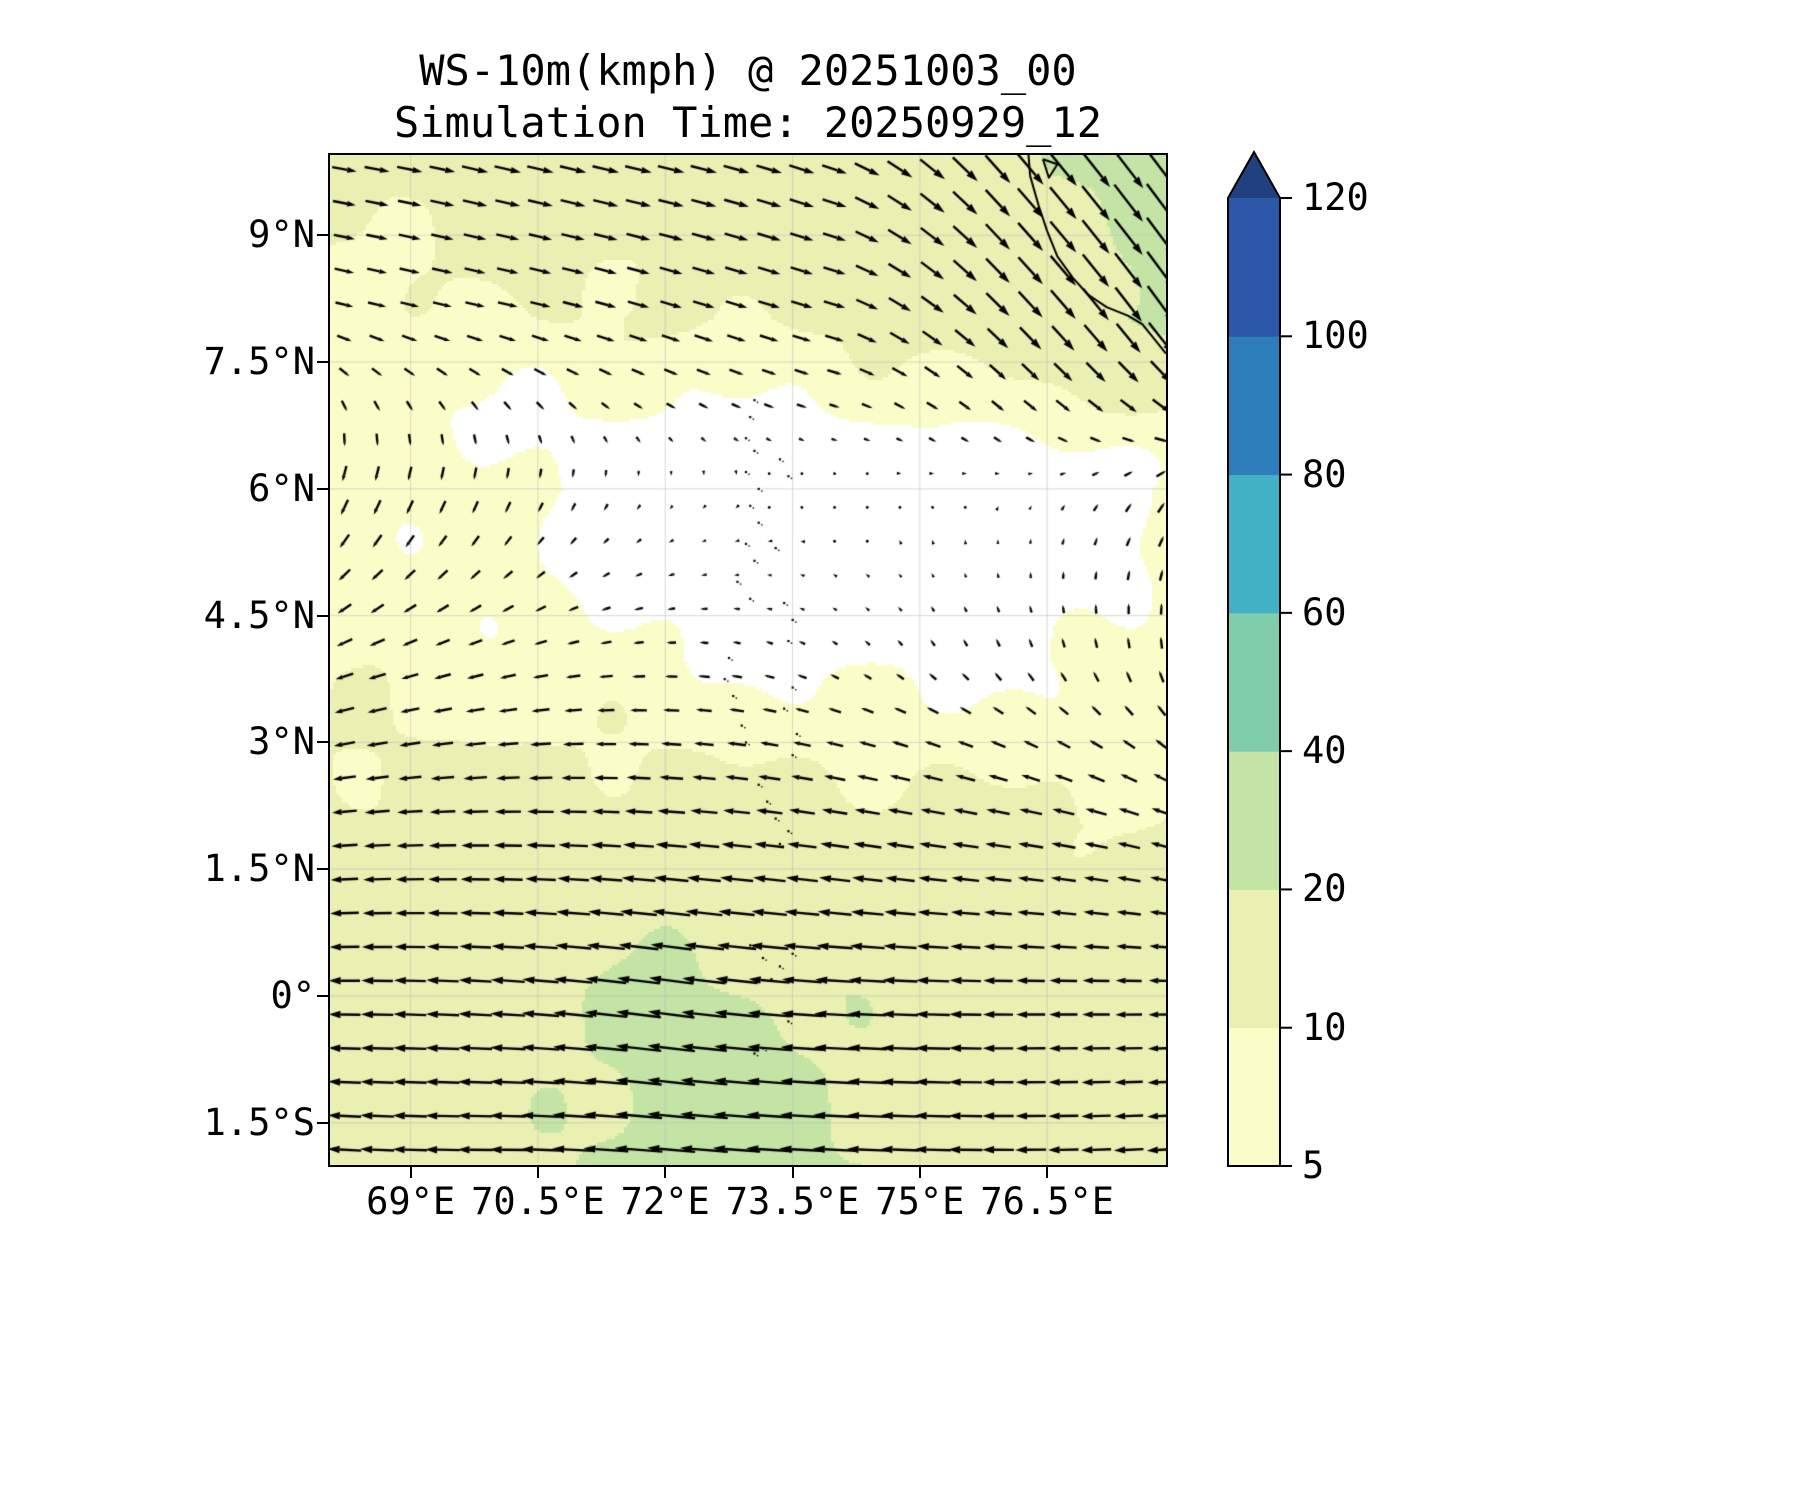 The image size is (1800, 1500). I want to click on y-tick-label: 4.5°N, so click(259, 615).